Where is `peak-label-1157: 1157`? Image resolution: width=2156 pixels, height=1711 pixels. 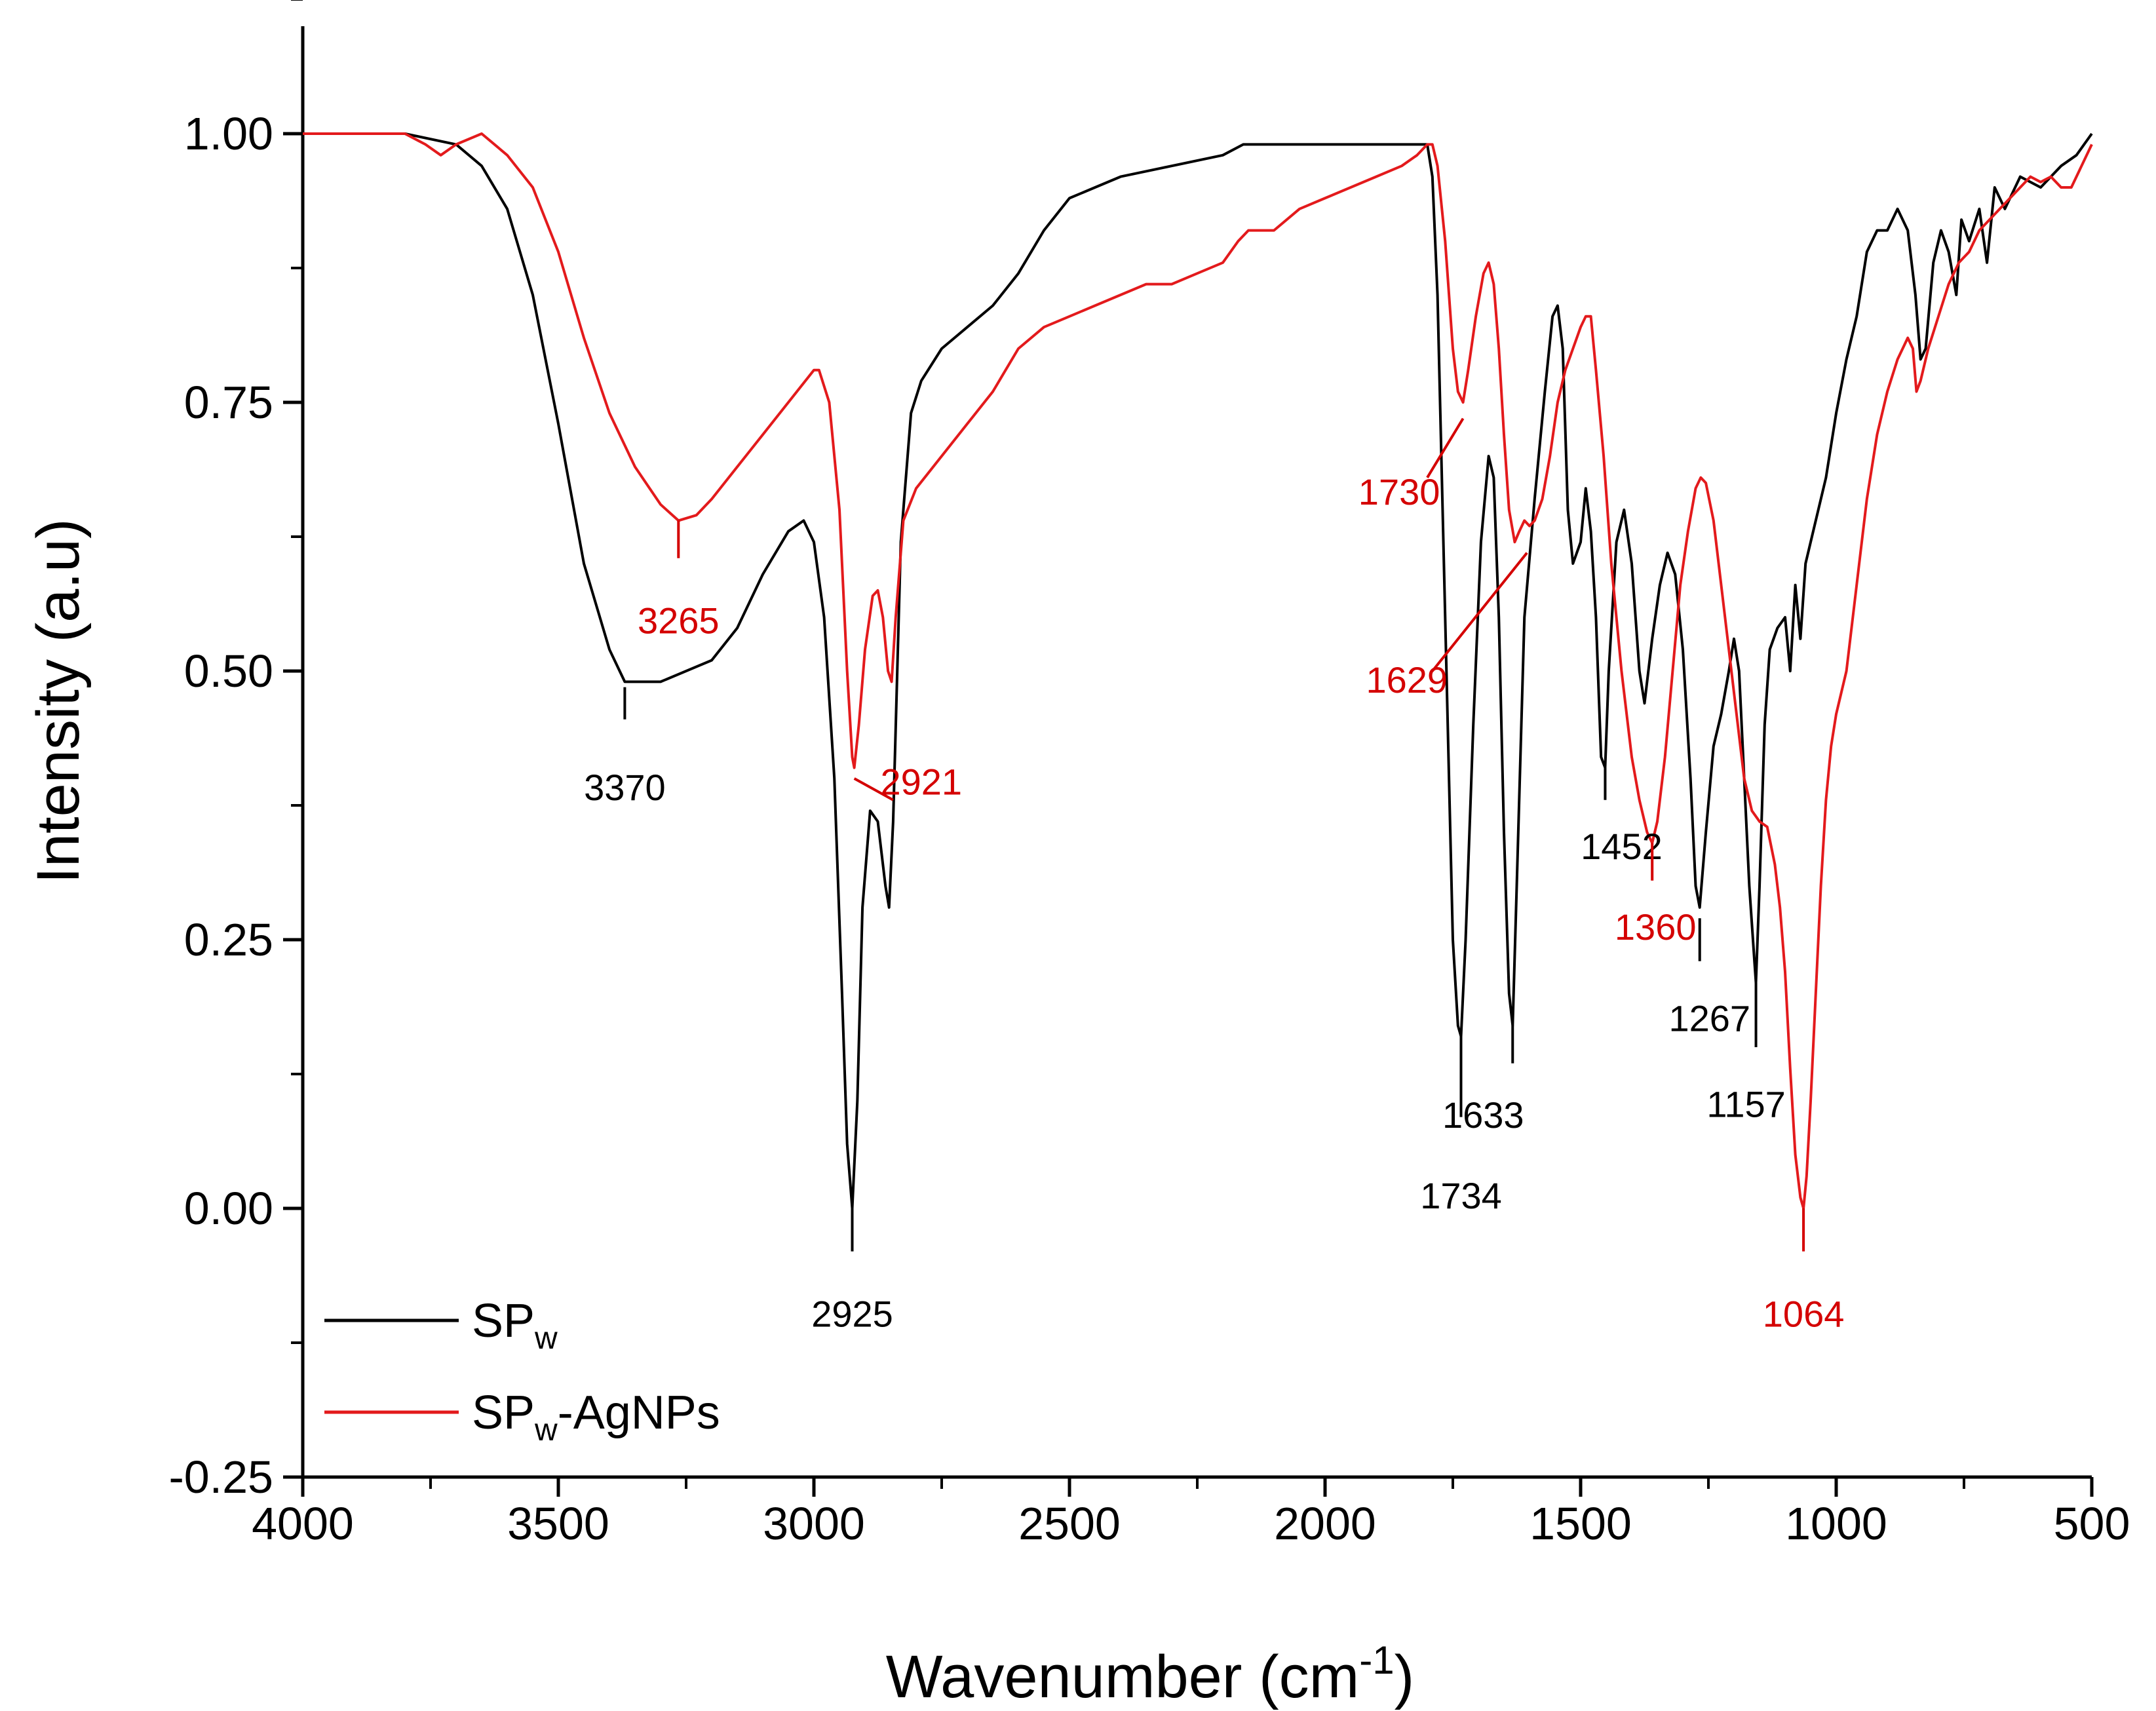
peak-label-1157: 1157 is located at coordinates (1745, 1104).